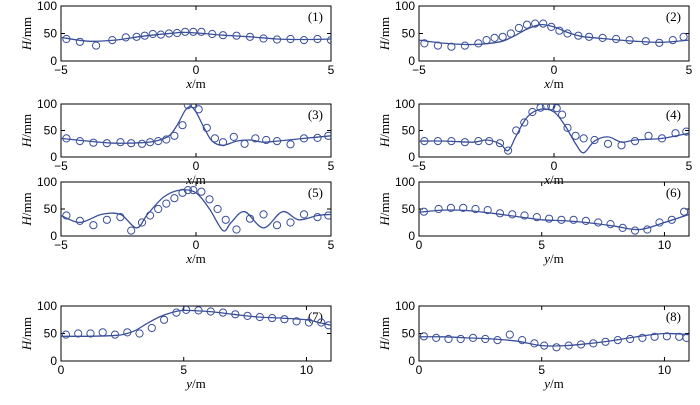 This screenshot has width=700, height=405. I want to click on y-tick-label: 100, so click(405, 306).